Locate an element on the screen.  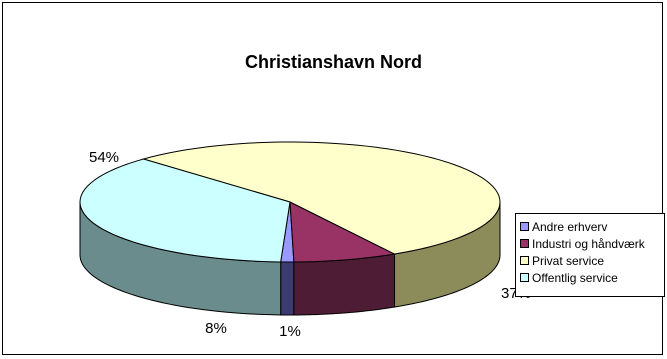
legend-label: Privat service is located at coordinates (568, 260).